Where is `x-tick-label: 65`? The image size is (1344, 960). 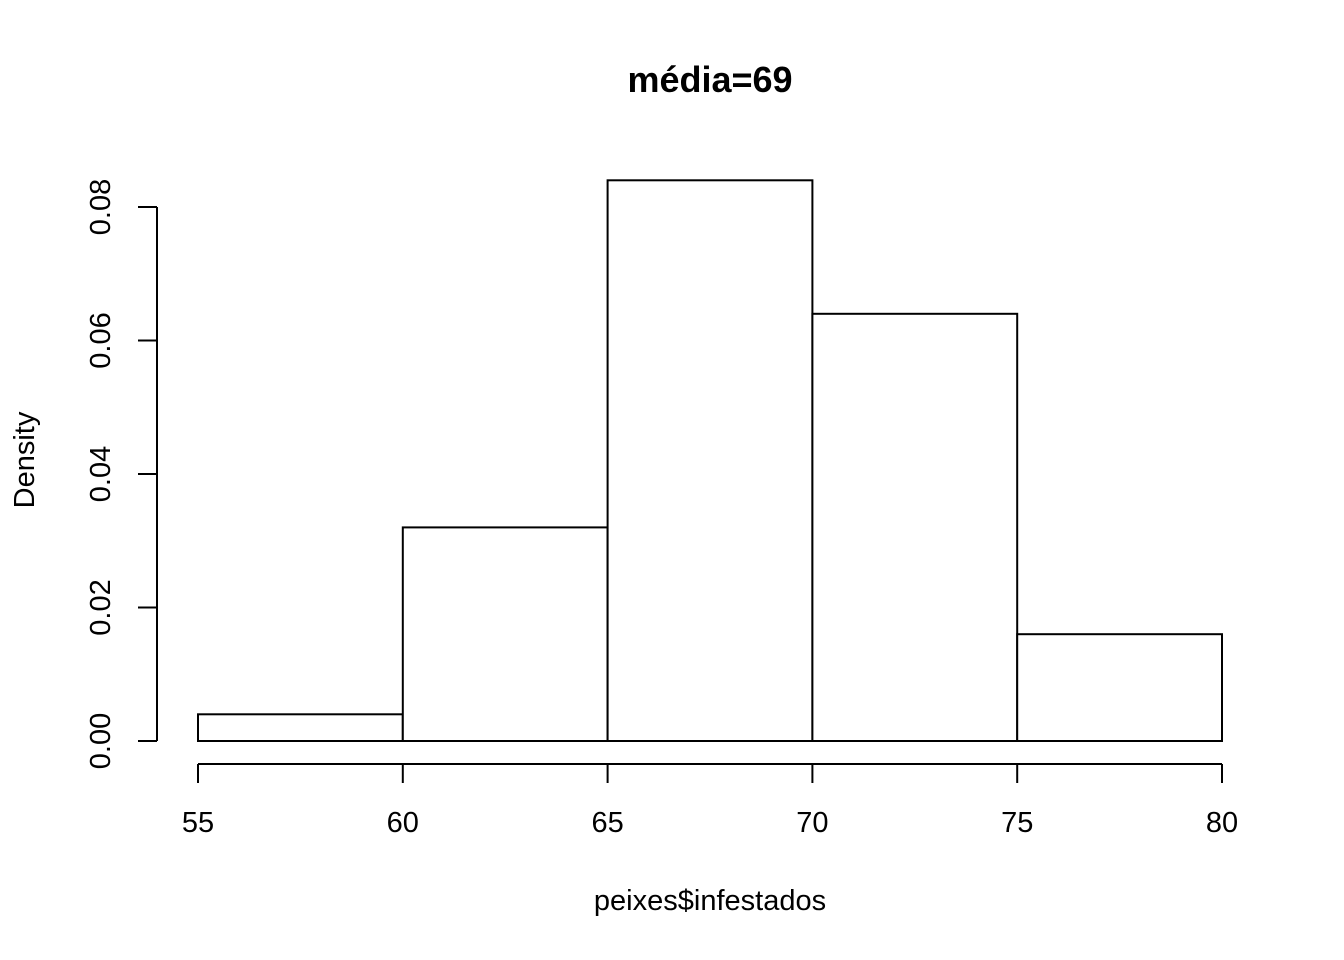 x-tick-label: 65 is located at coordinates (607, 823).